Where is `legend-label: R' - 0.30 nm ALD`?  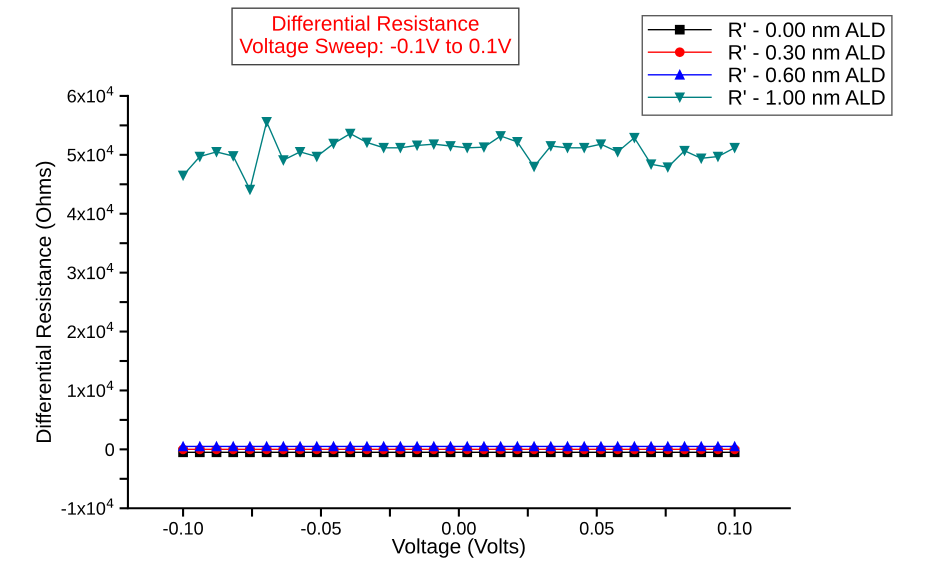
legend-label: R' - 0.30 nm ALD is located at coordinates (807, 52).